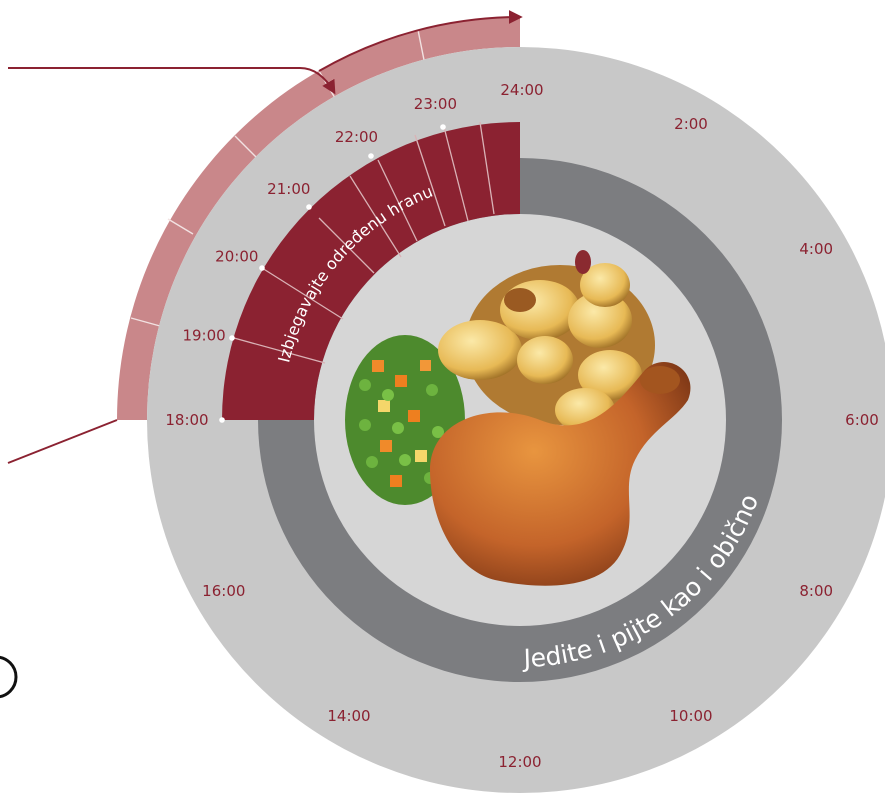 The image size is (885, 793). What do you see at coordinates (816, 591) in the screenshot?
I see `hour-label-800: 8:00` at bounding box center [816, 591].